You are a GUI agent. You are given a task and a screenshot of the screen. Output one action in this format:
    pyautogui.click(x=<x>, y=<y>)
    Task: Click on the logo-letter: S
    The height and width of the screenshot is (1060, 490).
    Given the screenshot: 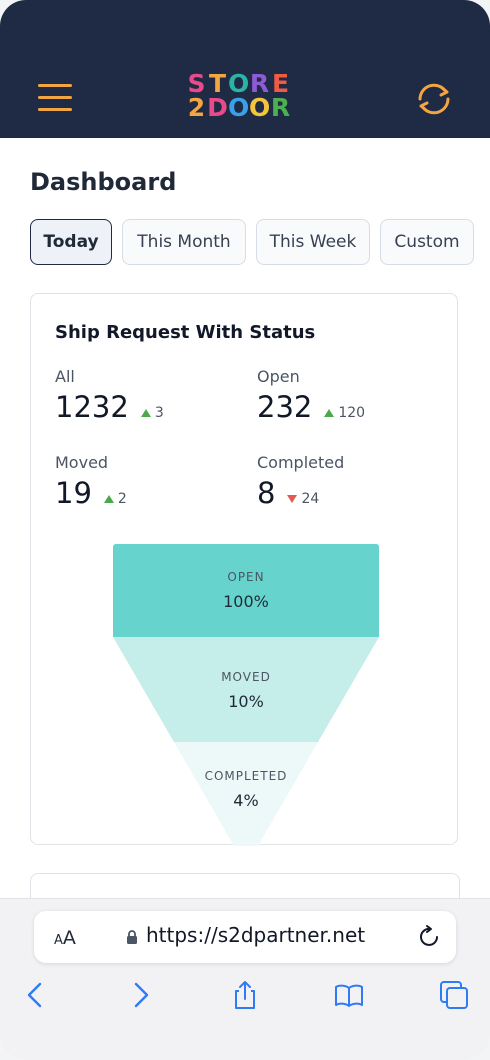 What is the action you would take?
    pyautogui.click(x=196, y=83)
    